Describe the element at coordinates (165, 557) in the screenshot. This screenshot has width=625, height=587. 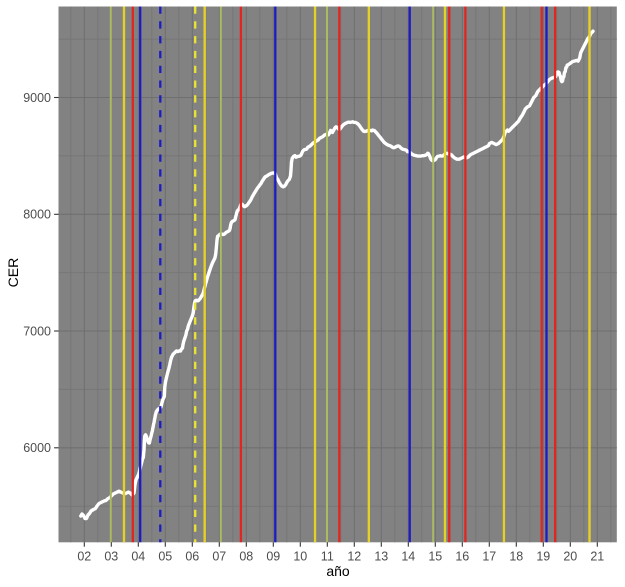
I see `svg-text: 05` at that location.